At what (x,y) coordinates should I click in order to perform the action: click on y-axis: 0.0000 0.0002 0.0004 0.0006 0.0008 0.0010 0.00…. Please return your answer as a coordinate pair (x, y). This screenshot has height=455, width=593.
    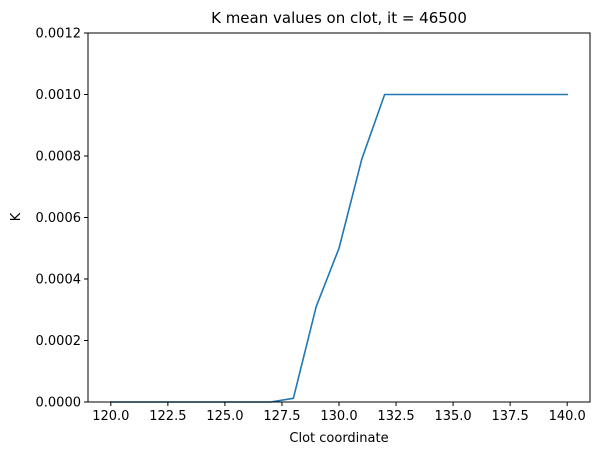
    Looking at the image, I should click on (62, 219).